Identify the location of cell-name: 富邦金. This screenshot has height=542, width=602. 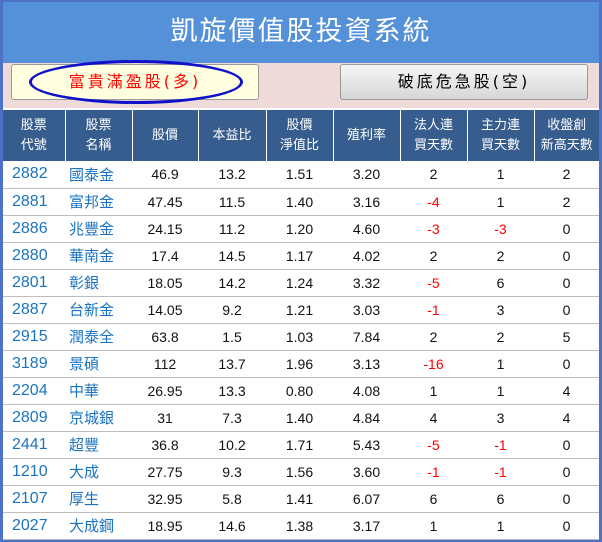
(98, 202).